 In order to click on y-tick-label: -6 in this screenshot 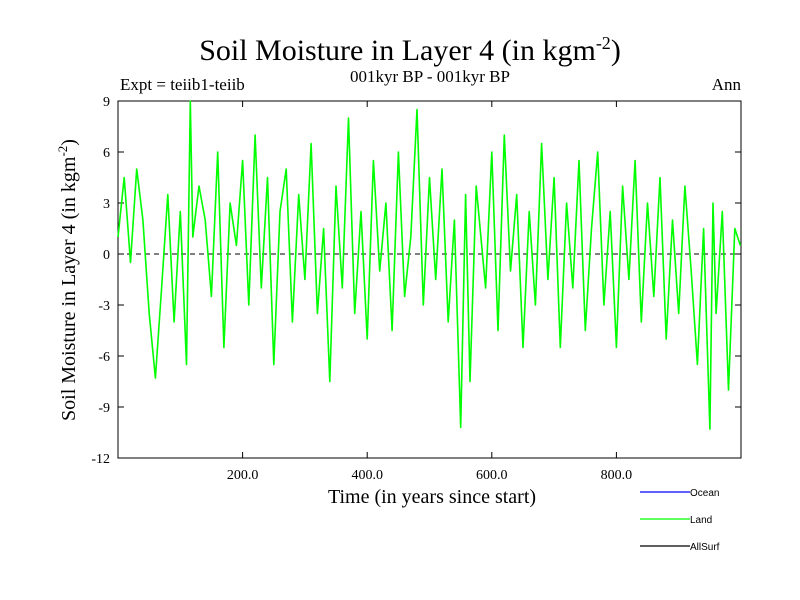, I will do `click(104, 357)`.